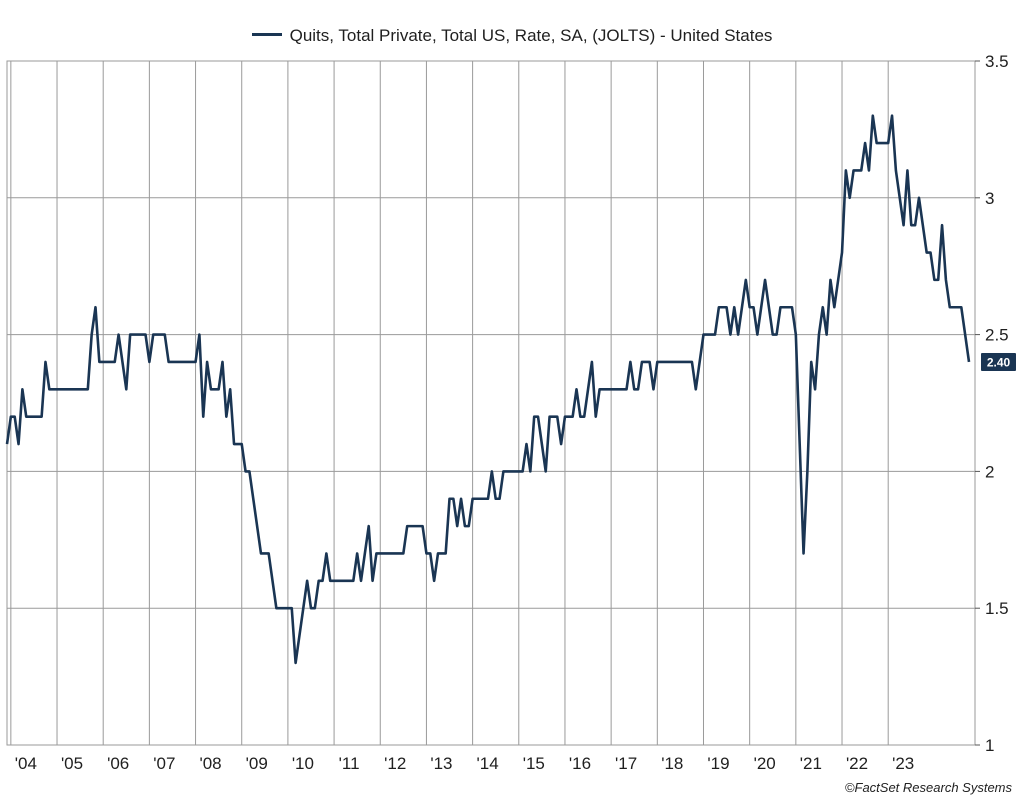  Describe the element at coordinates (118, 763) in the screenshot. I see `x-tick-label: '06` at that location.